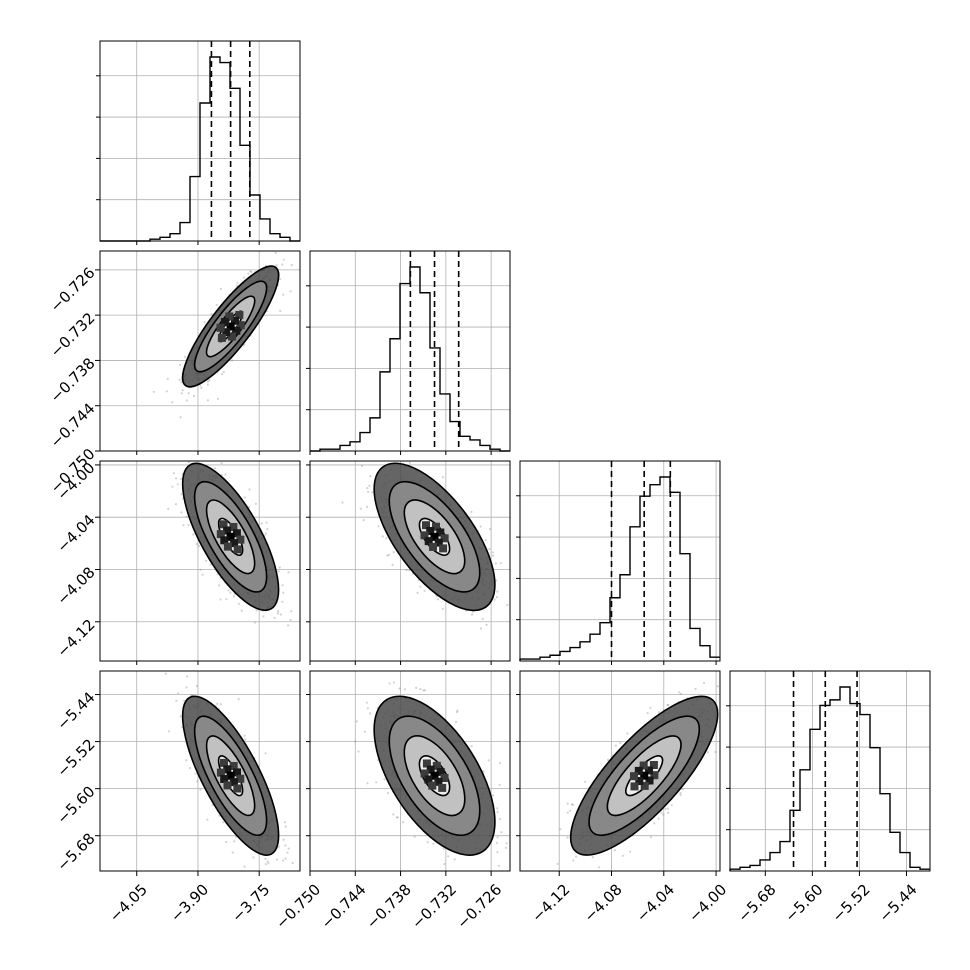 The width and height of the screenshot is (970, 970). I want to click on y-tick-label: −4.08, so click(75, 585).